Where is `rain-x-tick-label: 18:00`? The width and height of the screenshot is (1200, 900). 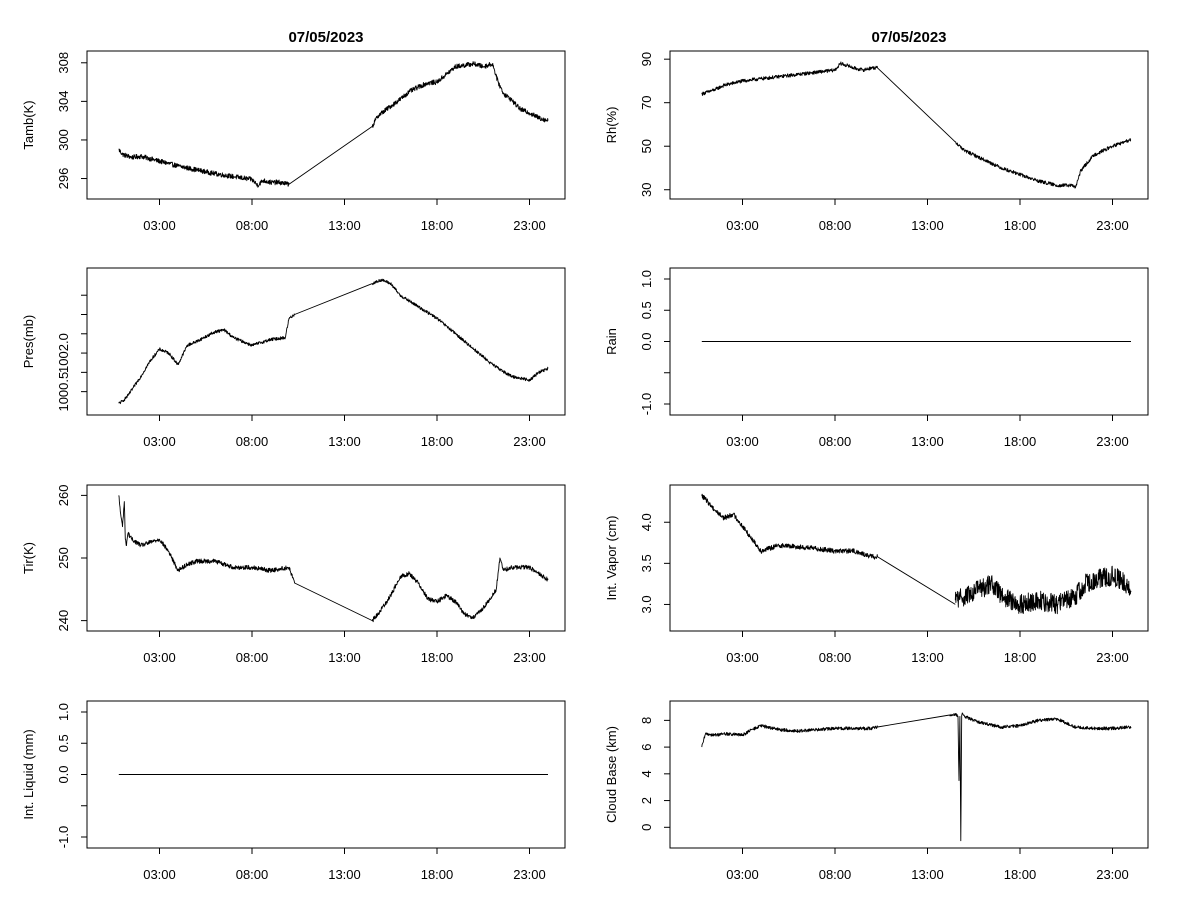
rain-x-tick-label: 18:00 is located at coordinates (1020, 441).